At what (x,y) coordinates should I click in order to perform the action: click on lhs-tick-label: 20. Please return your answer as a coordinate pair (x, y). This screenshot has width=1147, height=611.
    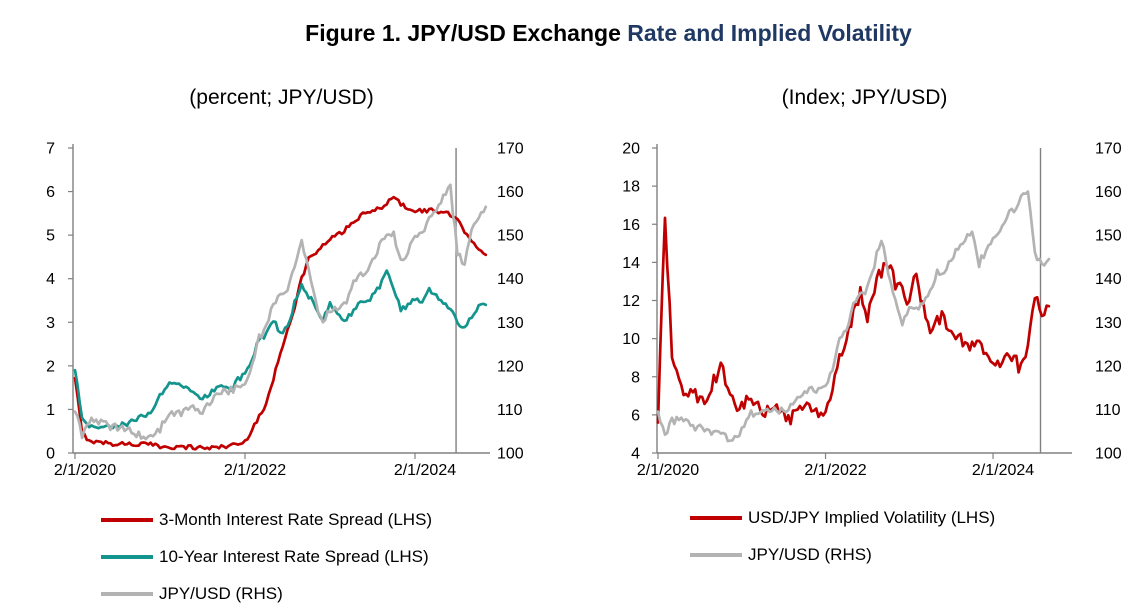
    Looking at the image, I should click on (631, 149).